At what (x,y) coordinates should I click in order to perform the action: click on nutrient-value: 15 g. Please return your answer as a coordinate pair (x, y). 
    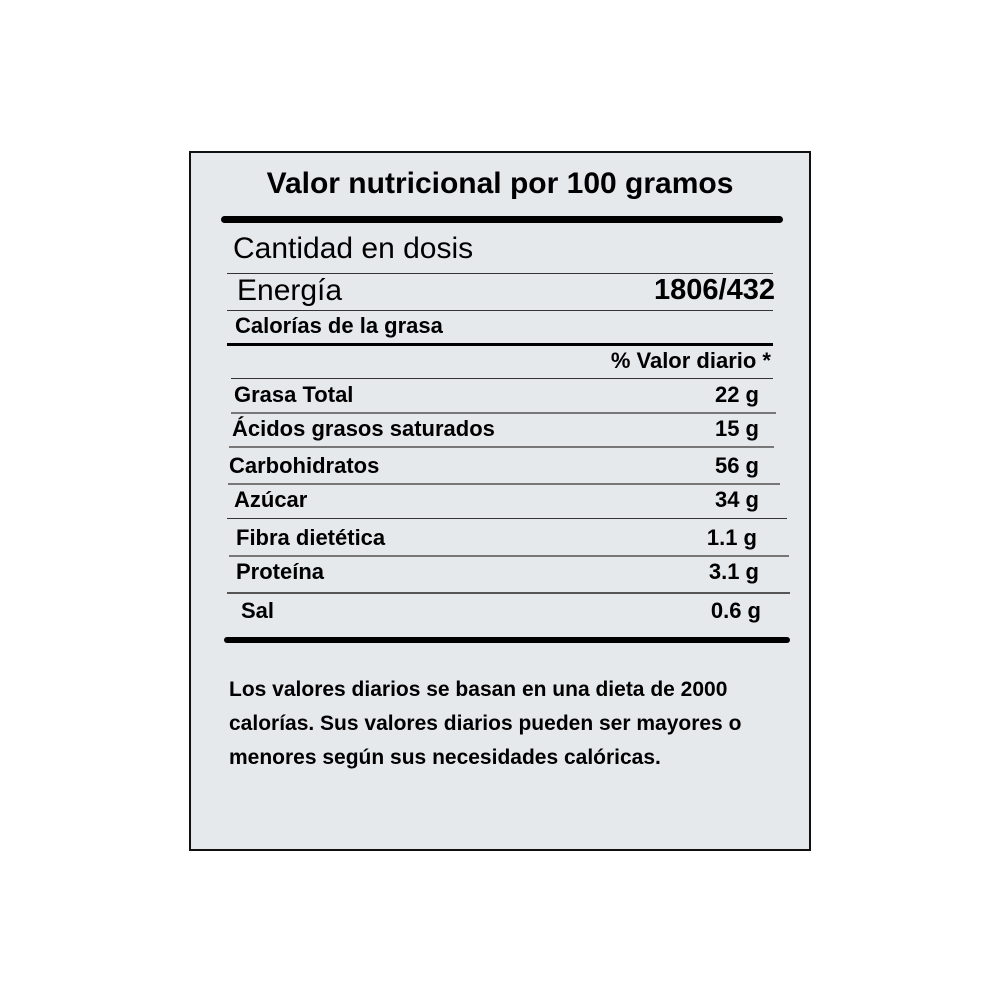
    Looking at the image, I should click on (736, 428).